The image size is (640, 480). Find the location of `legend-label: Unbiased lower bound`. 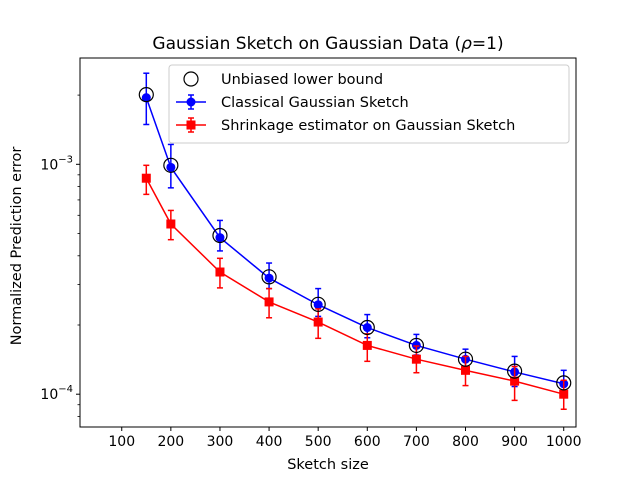

legend-label: Unbiased lower bound is located at coordinates (302, 80).